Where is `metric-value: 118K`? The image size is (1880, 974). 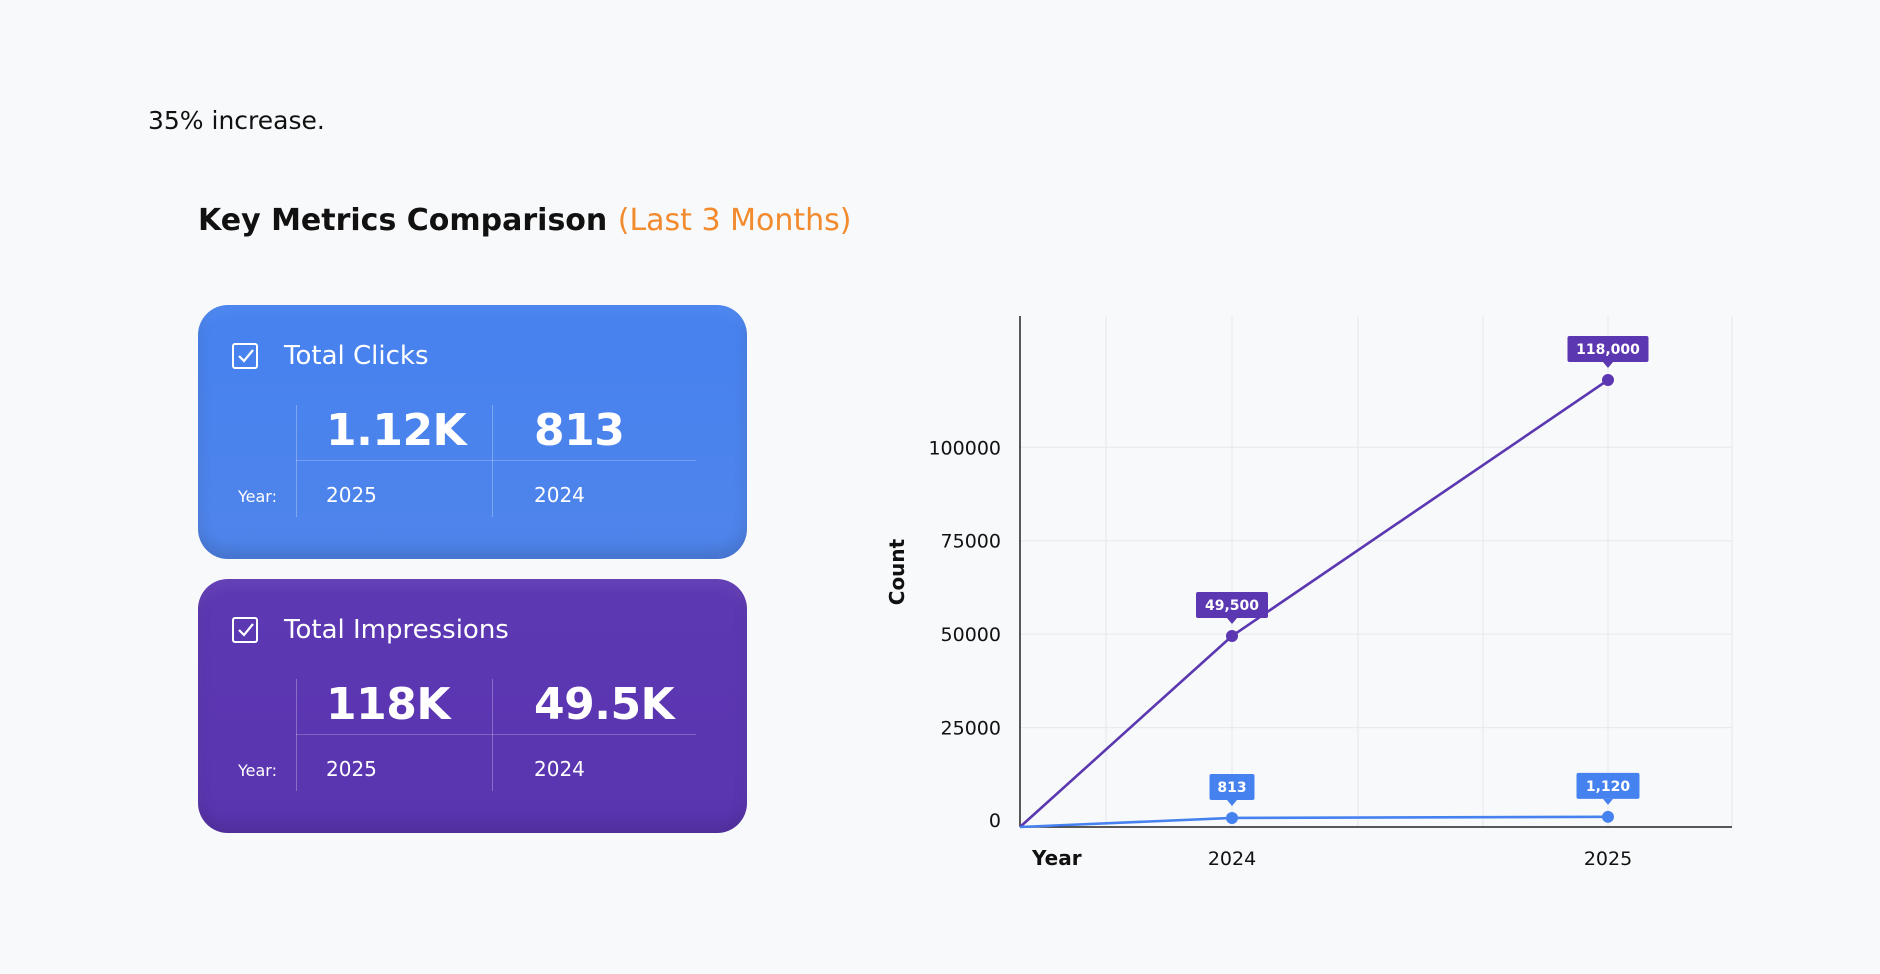
metric-value: 118K is located at coordinates (388, 704).